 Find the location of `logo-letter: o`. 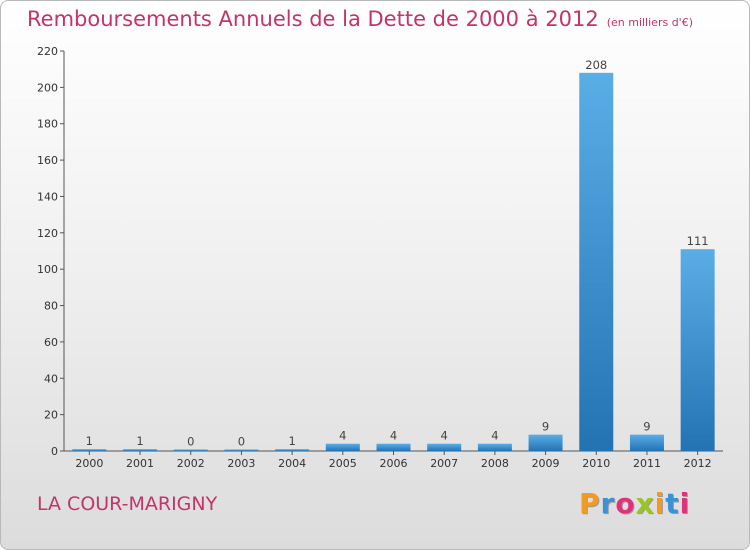

logo-letter: o is located at coordinates (625, 503).